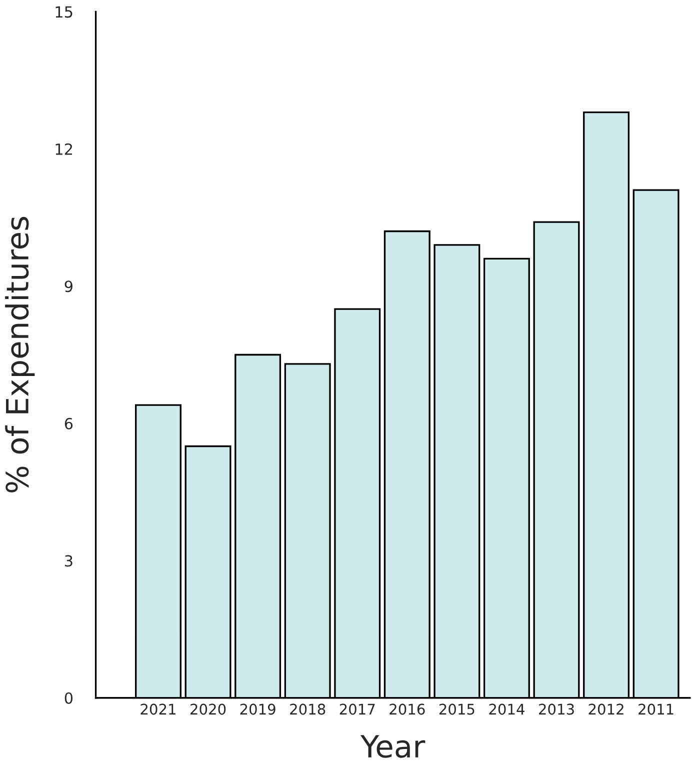 This screenshot has height=778, width=699. What do you see at coordinates (656, 709) in the screenshot?
I see `x-tick-label: 2011` at bounding box center [656, 709].